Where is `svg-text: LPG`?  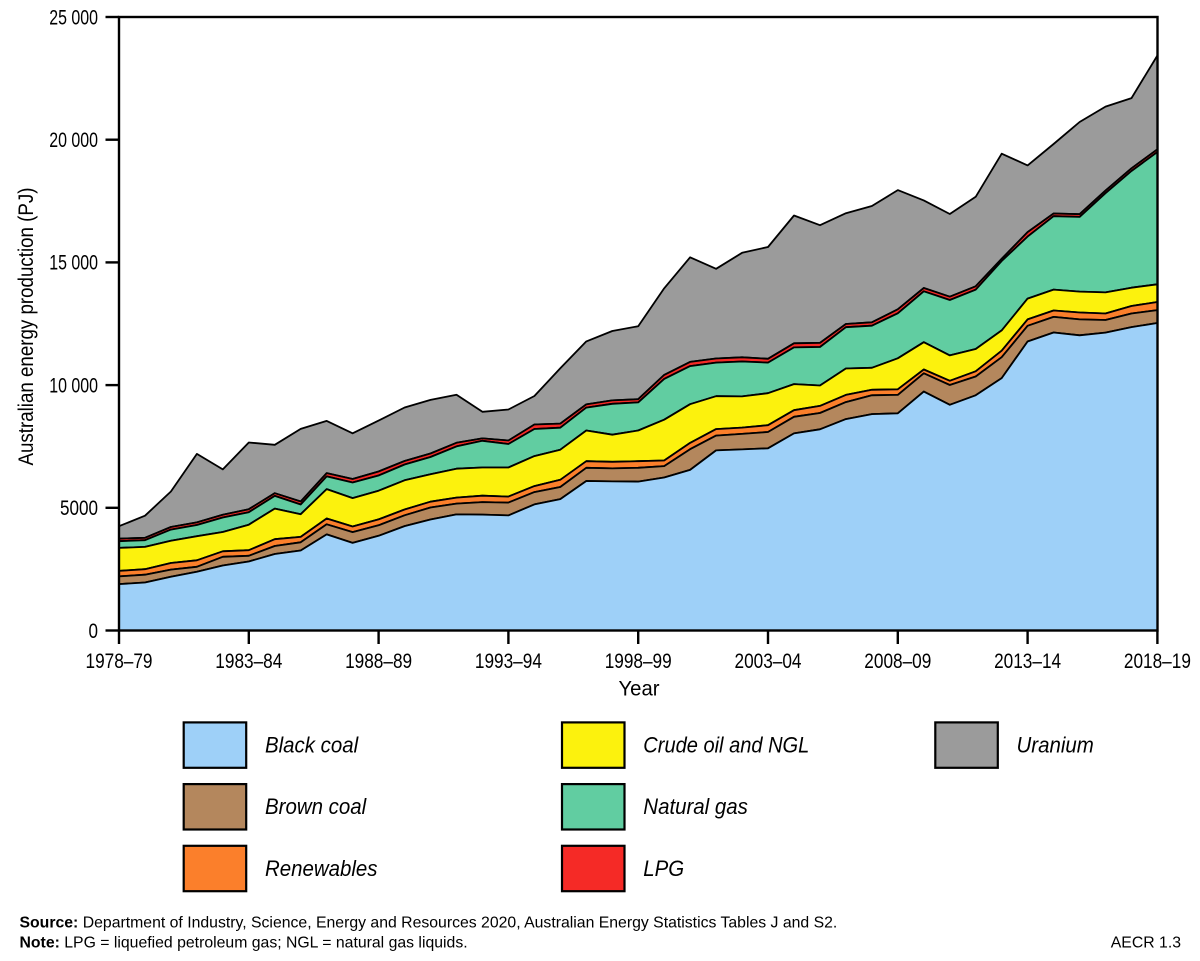 svg-text: LPG is located at coordinates (663, 868).